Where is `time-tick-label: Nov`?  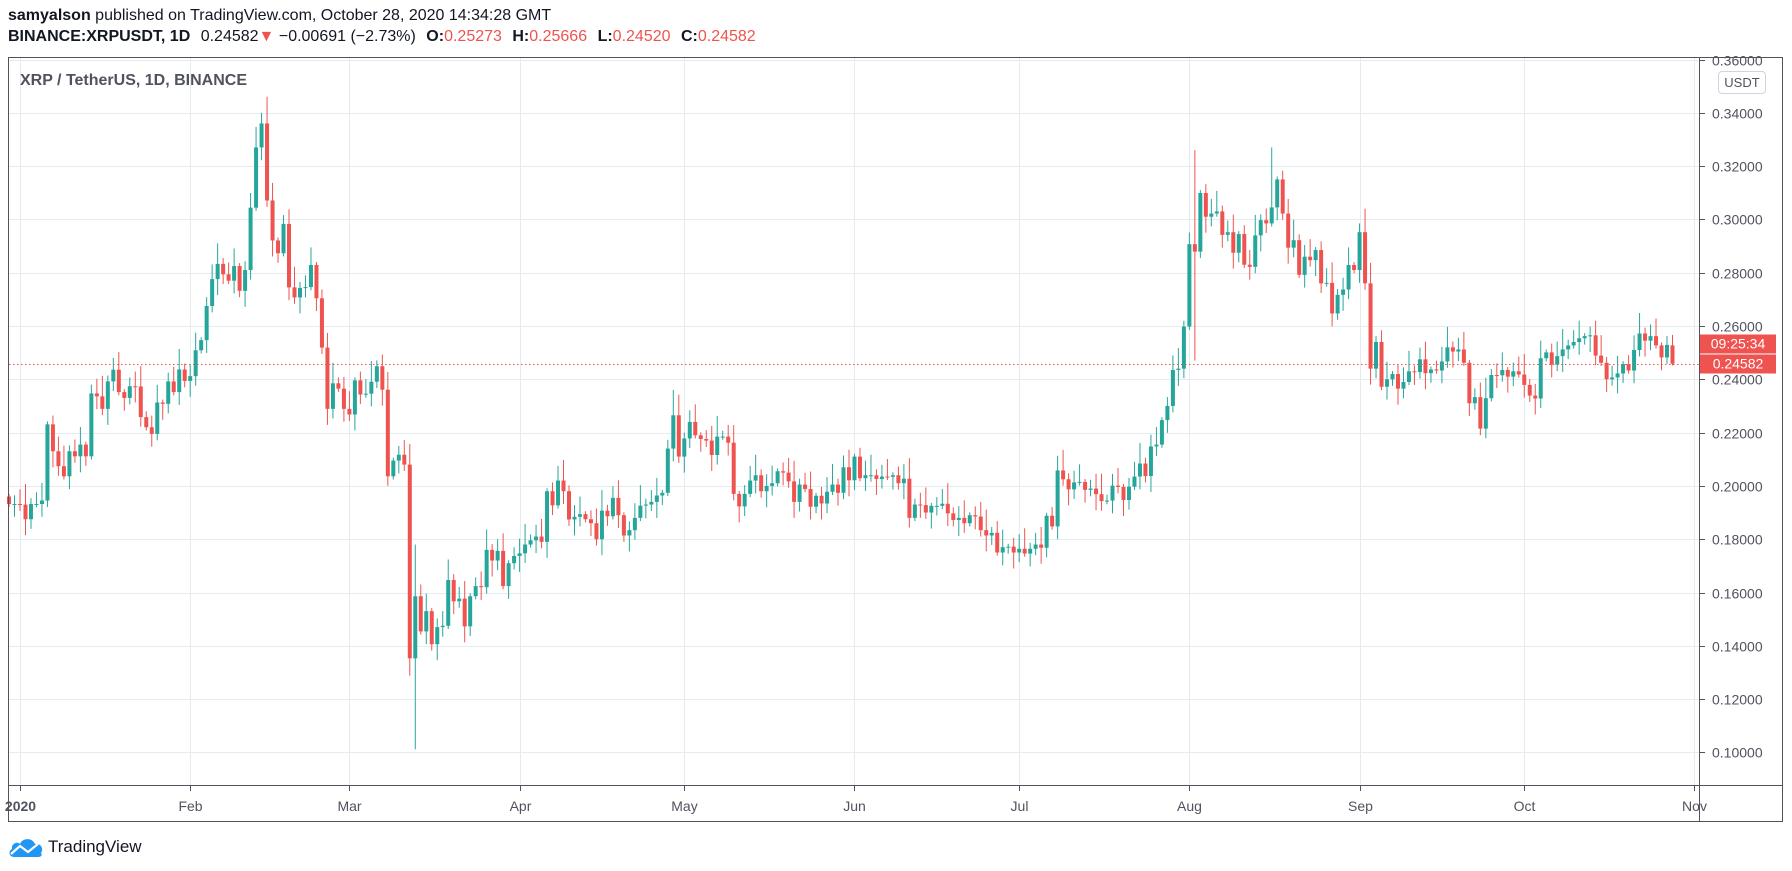 time-tick-label: Nov is located at coordinates (1694, 806).